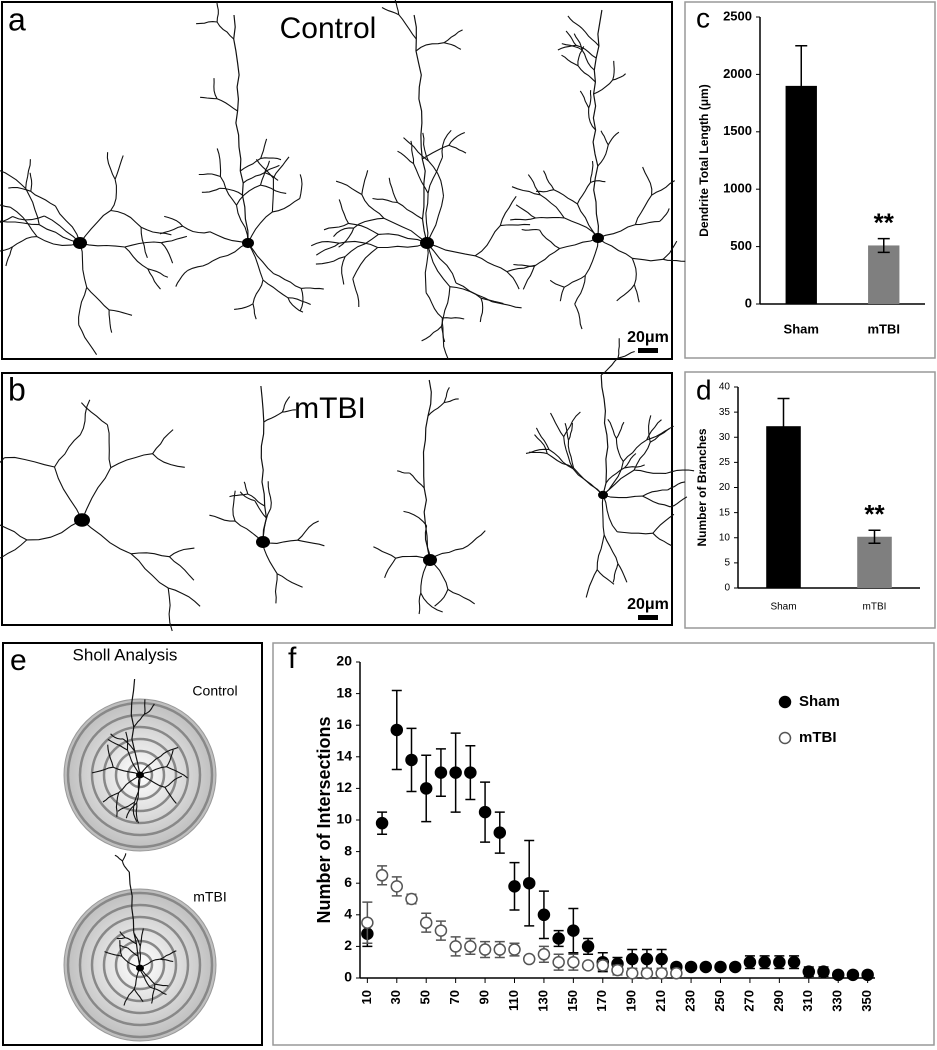 The height and width of the screenshot is (1050, 937). Describe the element at coordinates (604, 435) in the screenshot. I see `apical-dendrite` at that location.